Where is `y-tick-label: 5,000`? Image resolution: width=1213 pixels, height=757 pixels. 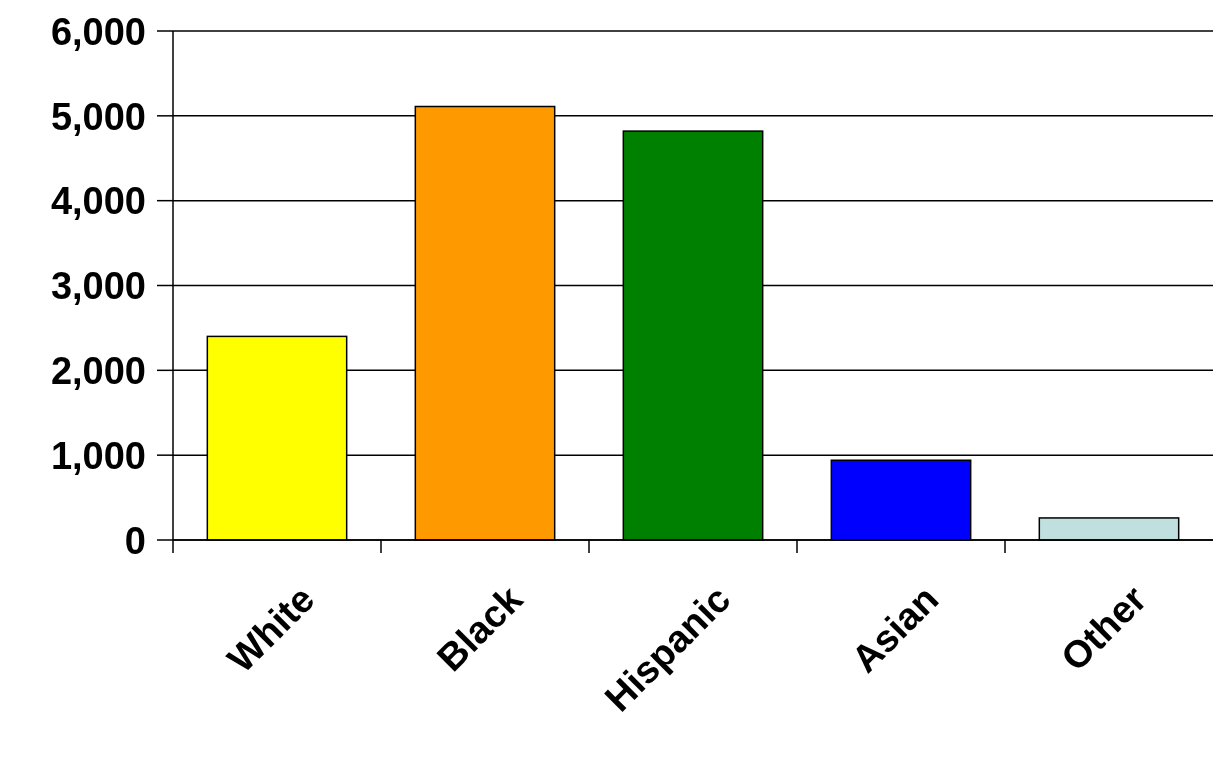
y-tick-label: 5,000 is located at coordinates (98, 116).